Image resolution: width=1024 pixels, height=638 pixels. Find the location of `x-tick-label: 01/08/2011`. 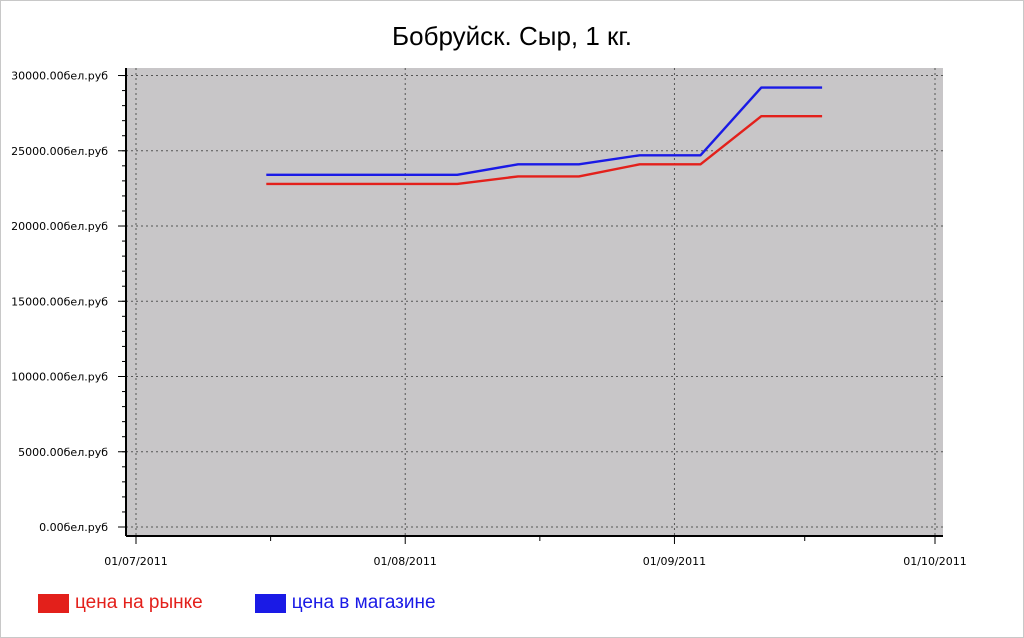

x-tick-label: 01/08/2011 is located at coordinates (405, 561).